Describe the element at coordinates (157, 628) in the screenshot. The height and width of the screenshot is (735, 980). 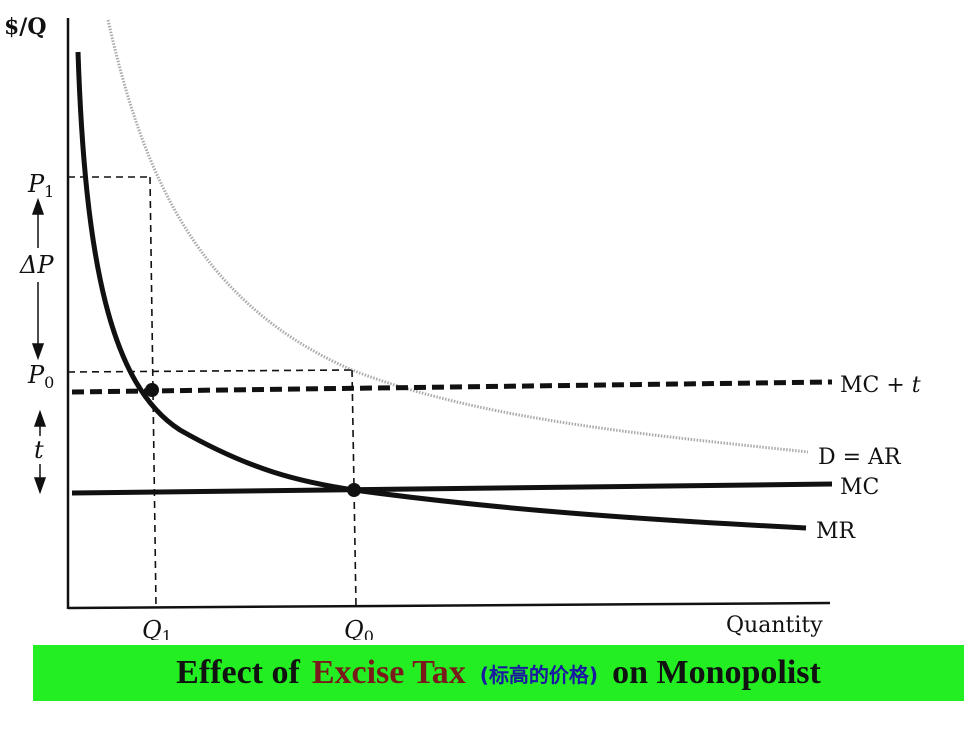
I see `q1-label: Q1` at that location.